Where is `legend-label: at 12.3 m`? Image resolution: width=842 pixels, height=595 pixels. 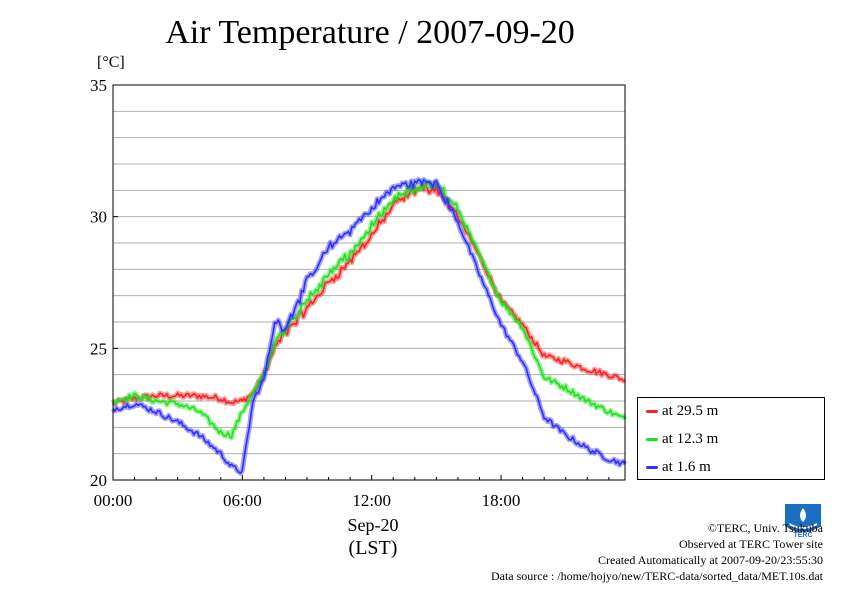
legend-label: at 12.3 m is located at coordinates (690, 438).